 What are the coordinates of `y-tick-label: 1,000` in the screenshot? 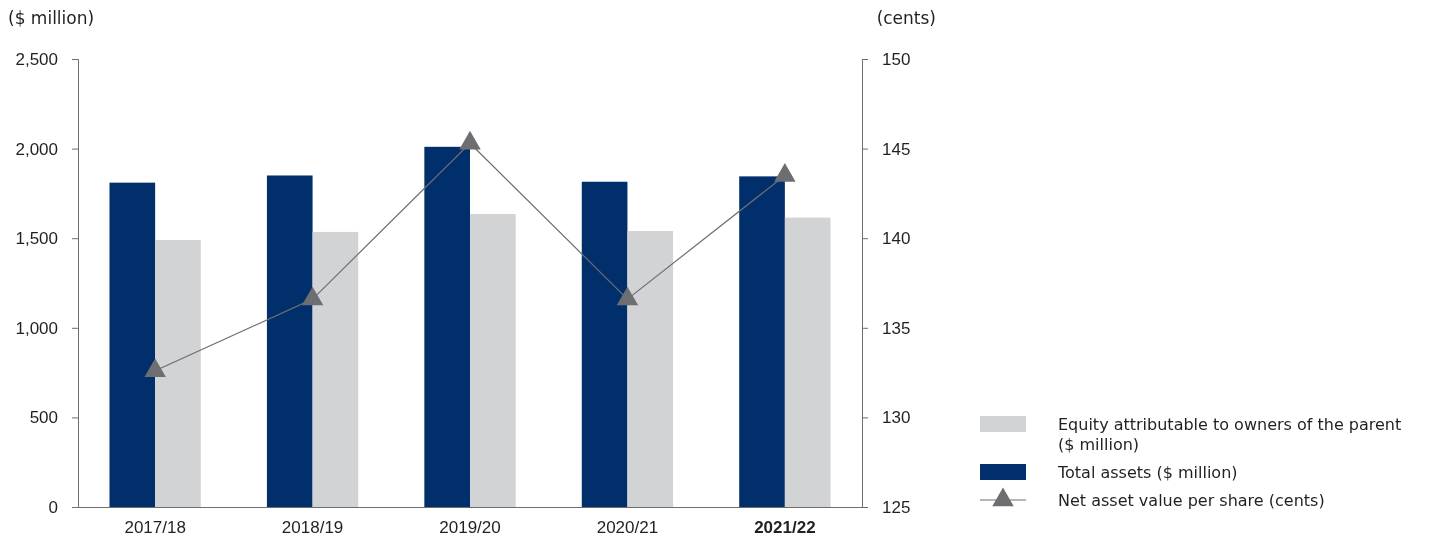 It's located at (36, 328).